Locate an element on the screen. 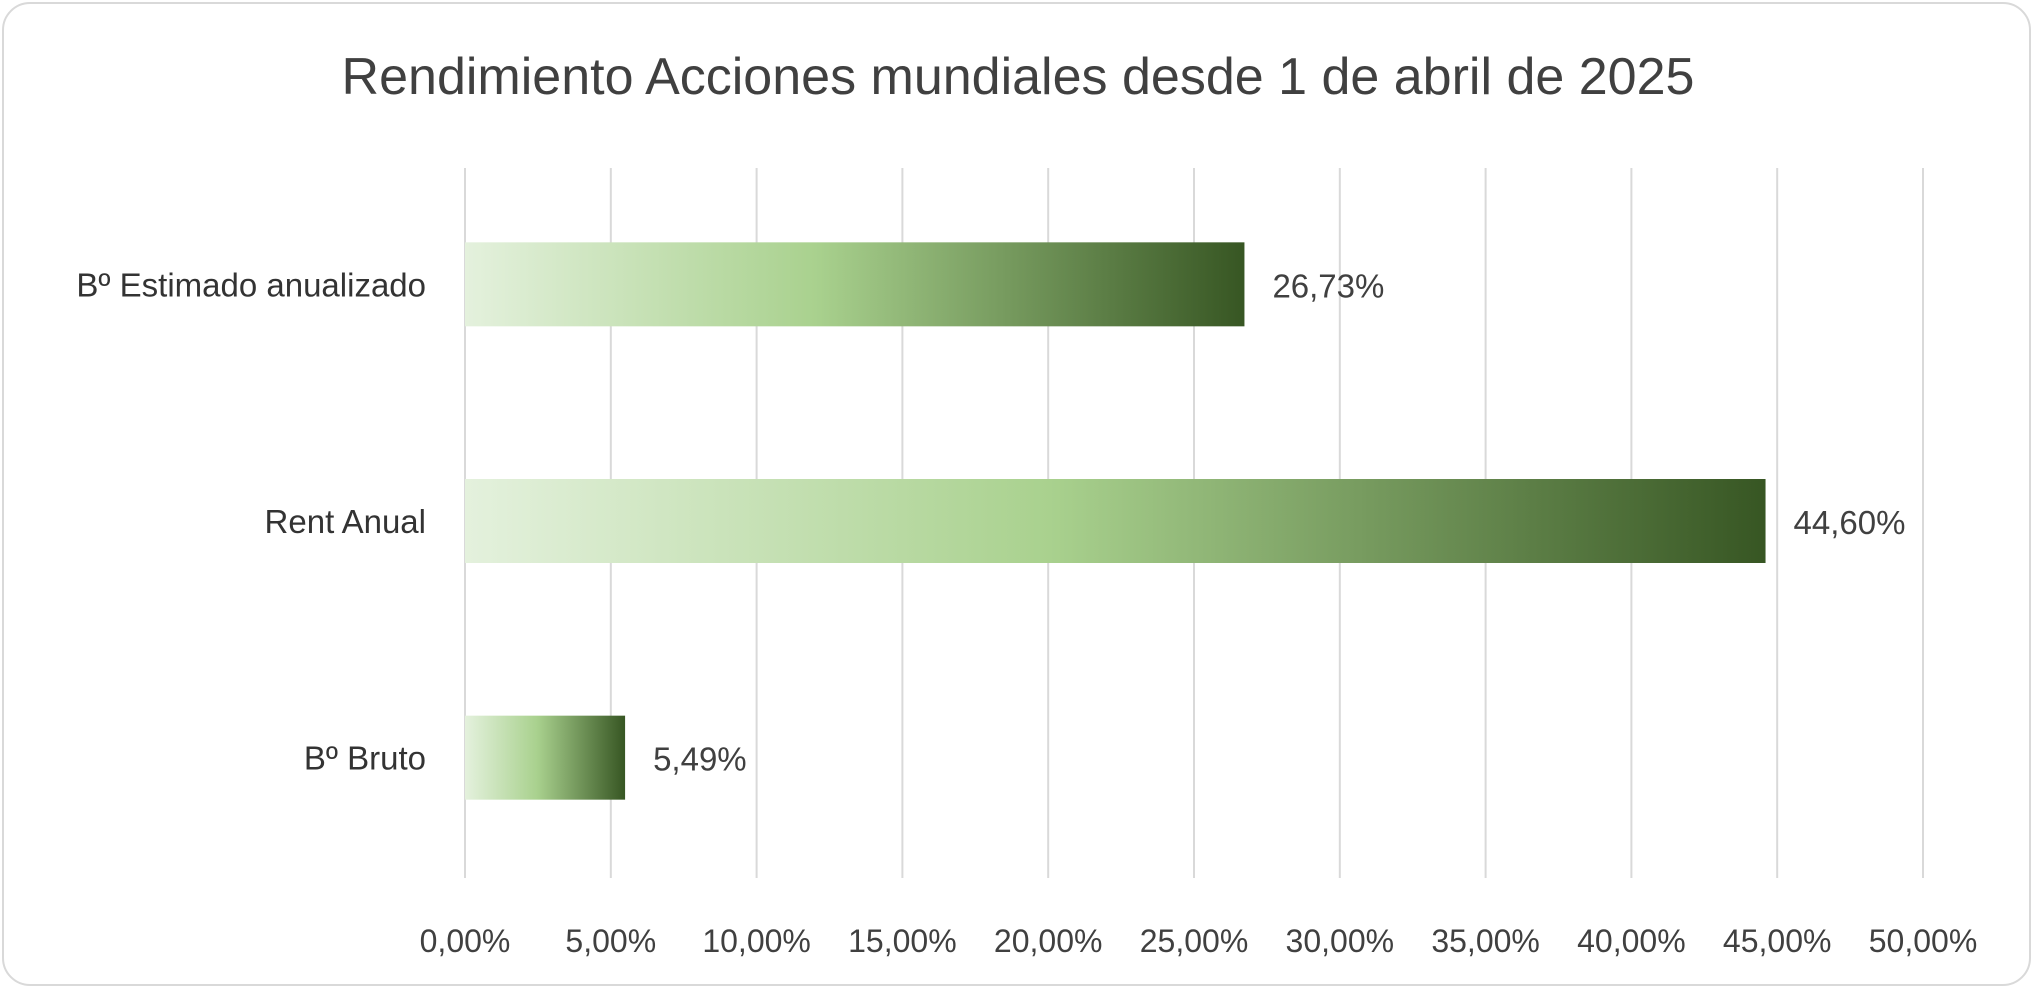 This screenshot has width=2037, height=992. x-tick-label: 45,00% is located at coordinates (1777, 941).